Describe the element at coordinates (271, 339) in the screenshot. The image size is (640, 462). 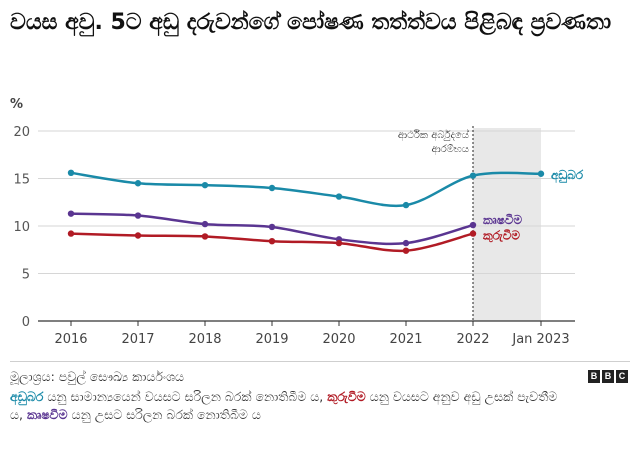
I see `x-tick-label: 2019` at that location.